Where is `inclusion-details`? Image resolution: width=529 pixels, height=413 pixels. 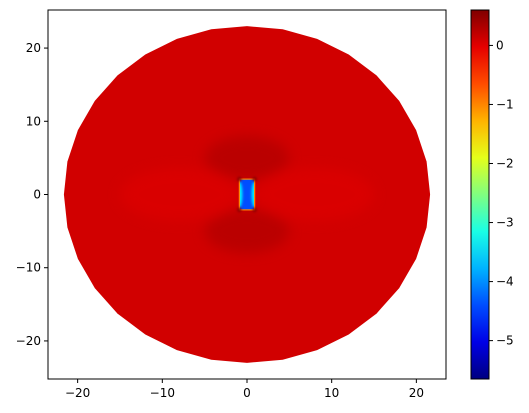
inclusion-details is located at coordinates (247, 194).